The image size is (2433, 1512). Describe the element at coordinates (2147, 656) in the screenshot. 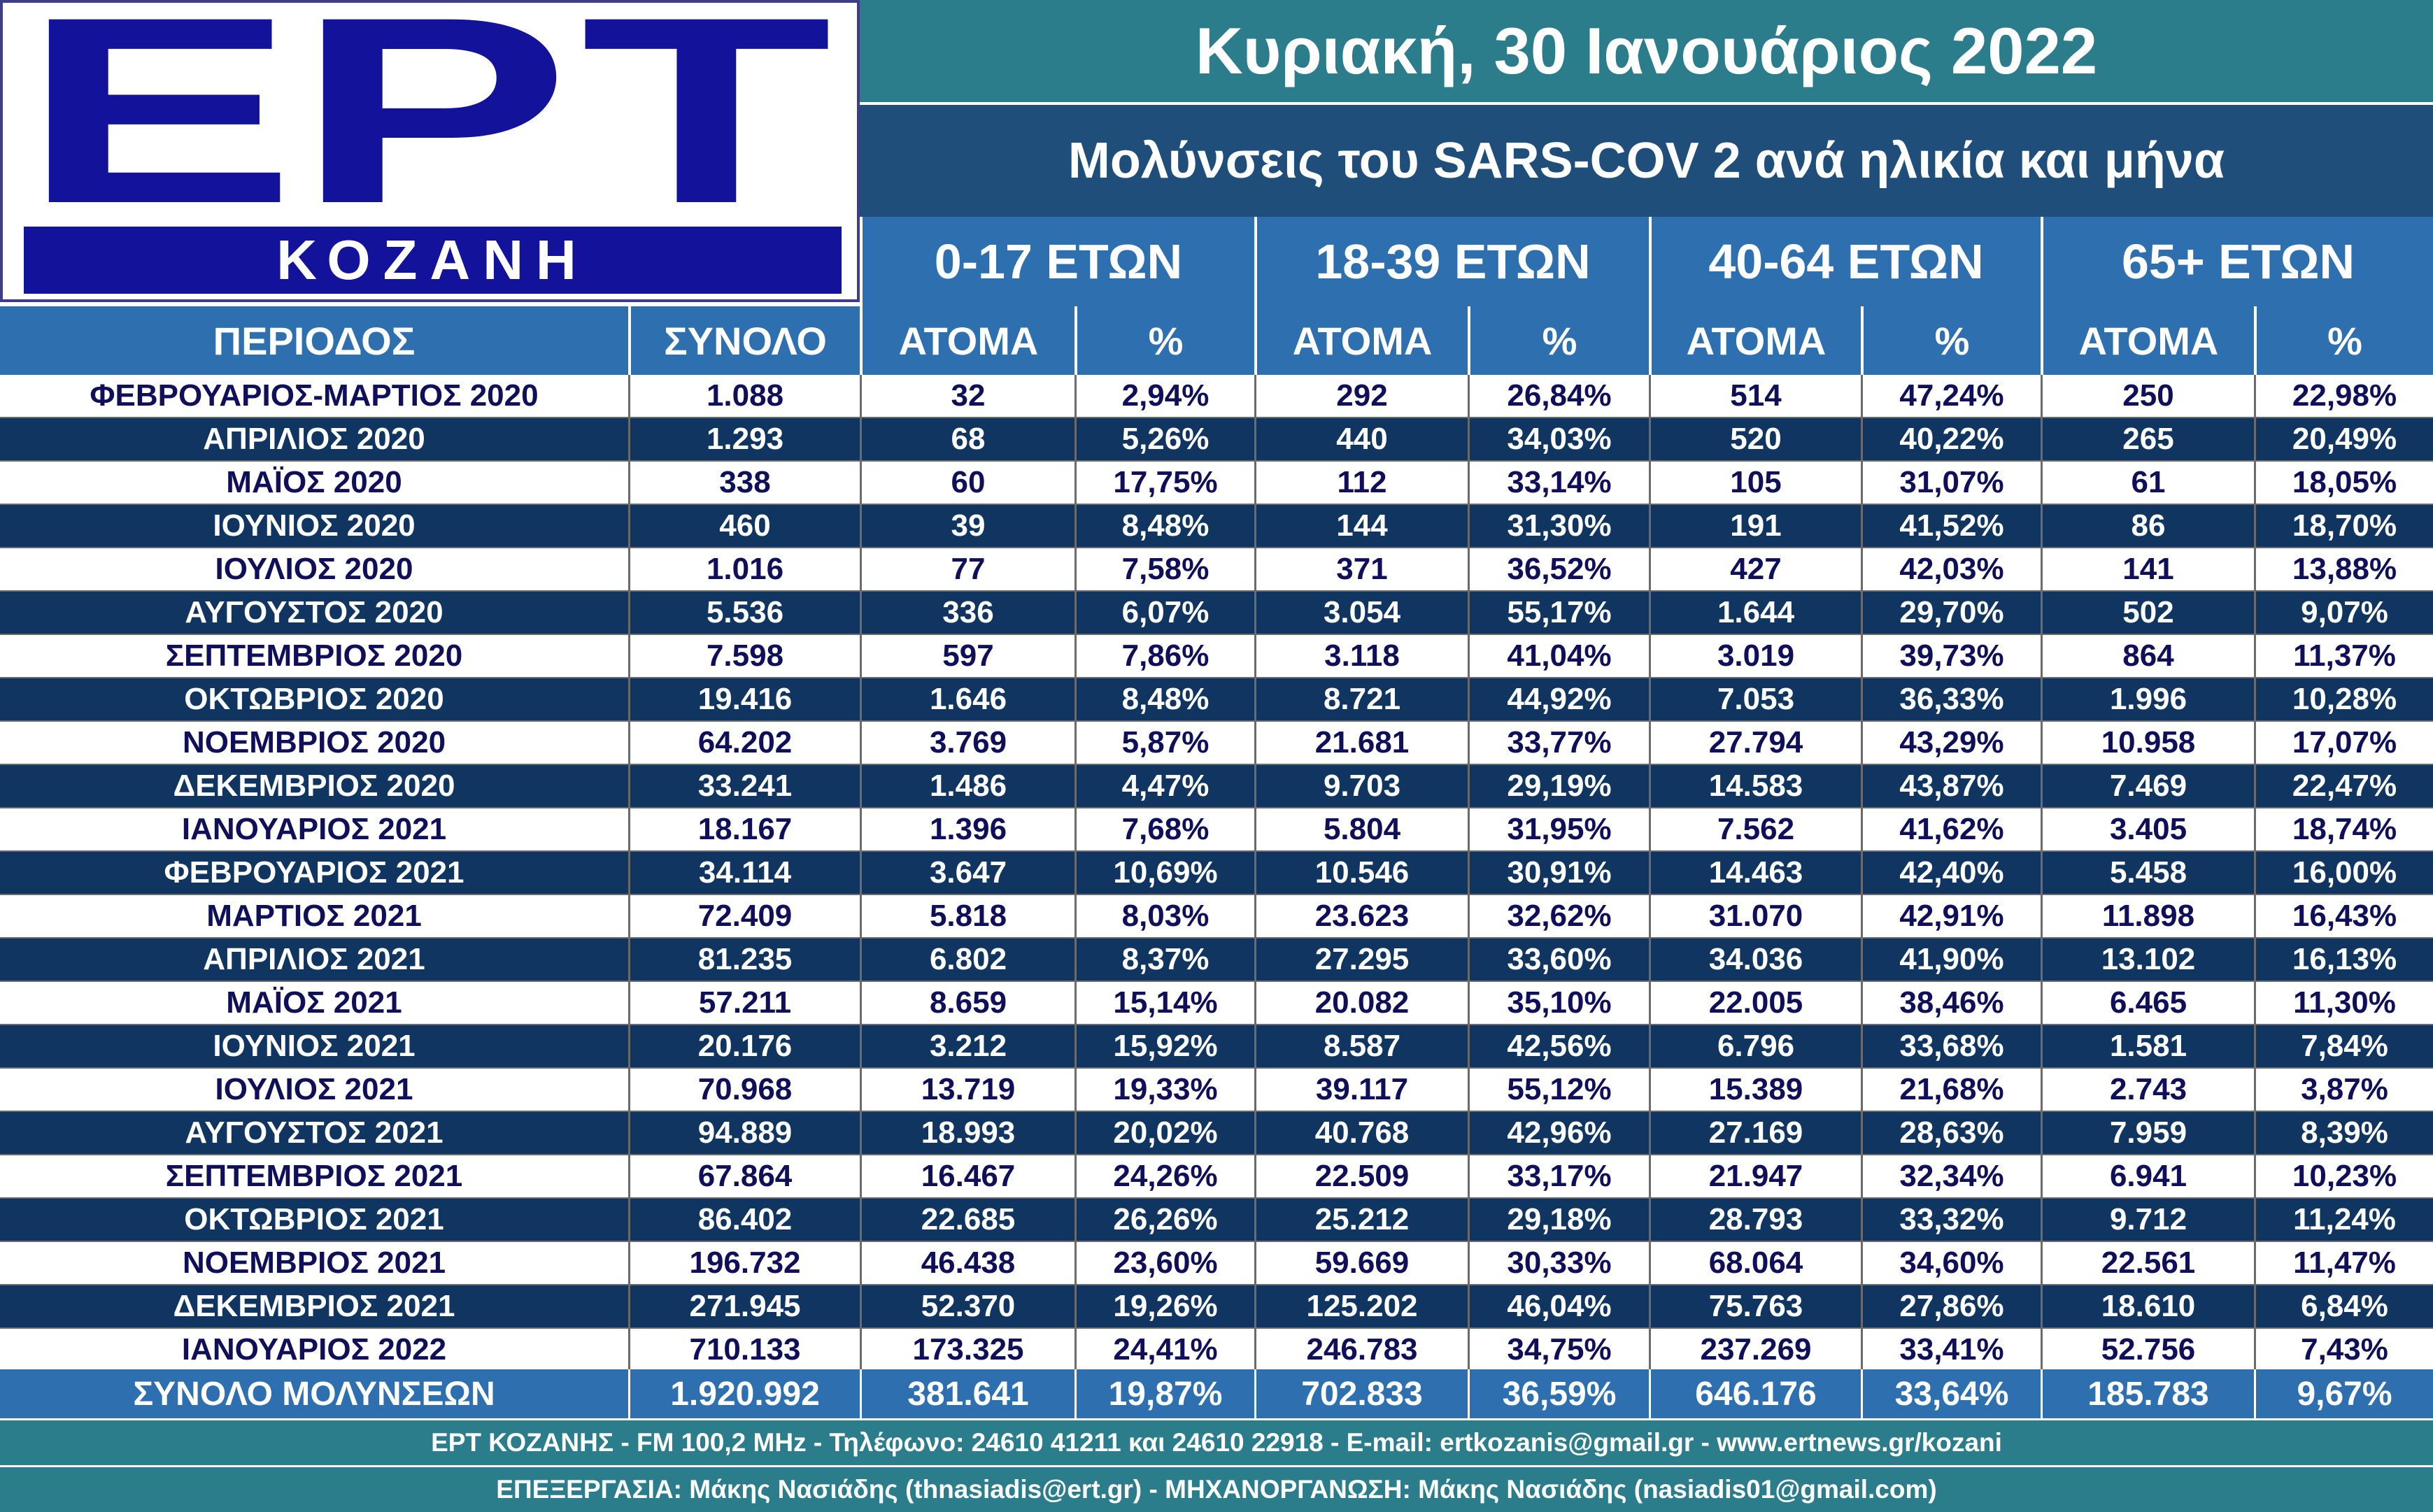

I see `table-cell: 864` at that location.